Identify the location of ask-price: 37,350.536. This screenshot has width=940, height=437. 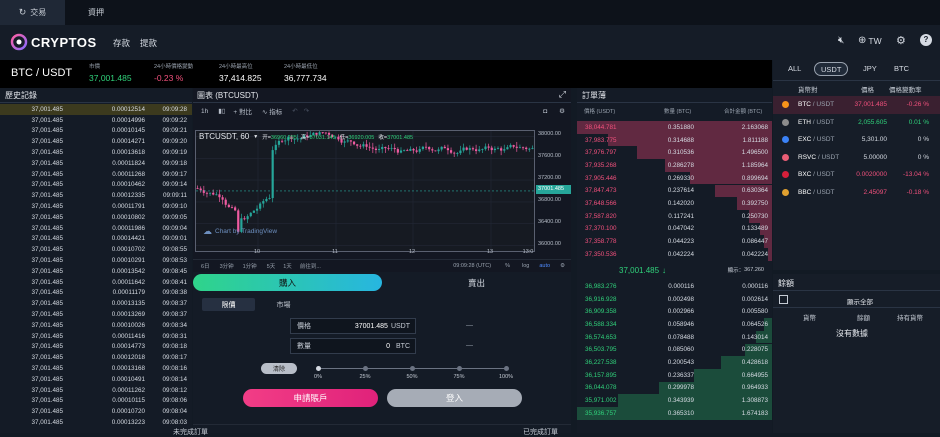
(601, 254).